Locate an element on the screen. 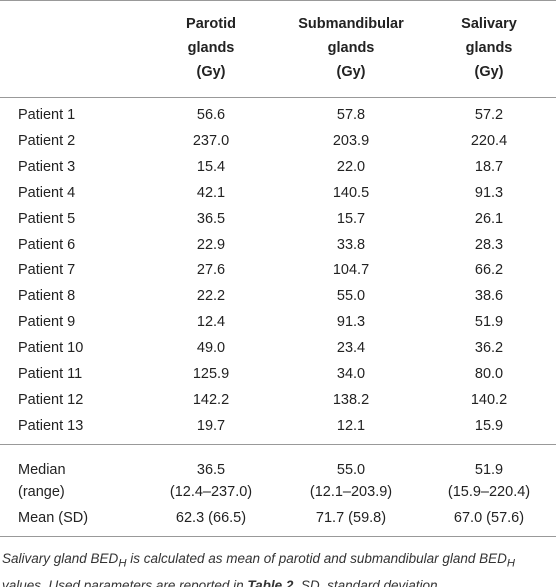 This screenshot has width=556, height=587. cell: 80.0 is located at coordinates (489, 374).